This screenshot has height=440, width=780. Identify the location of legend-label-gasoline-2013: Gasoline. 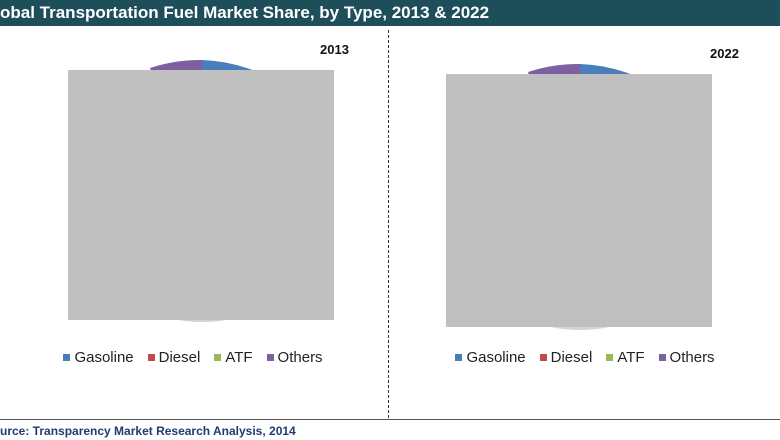
(104, 357).